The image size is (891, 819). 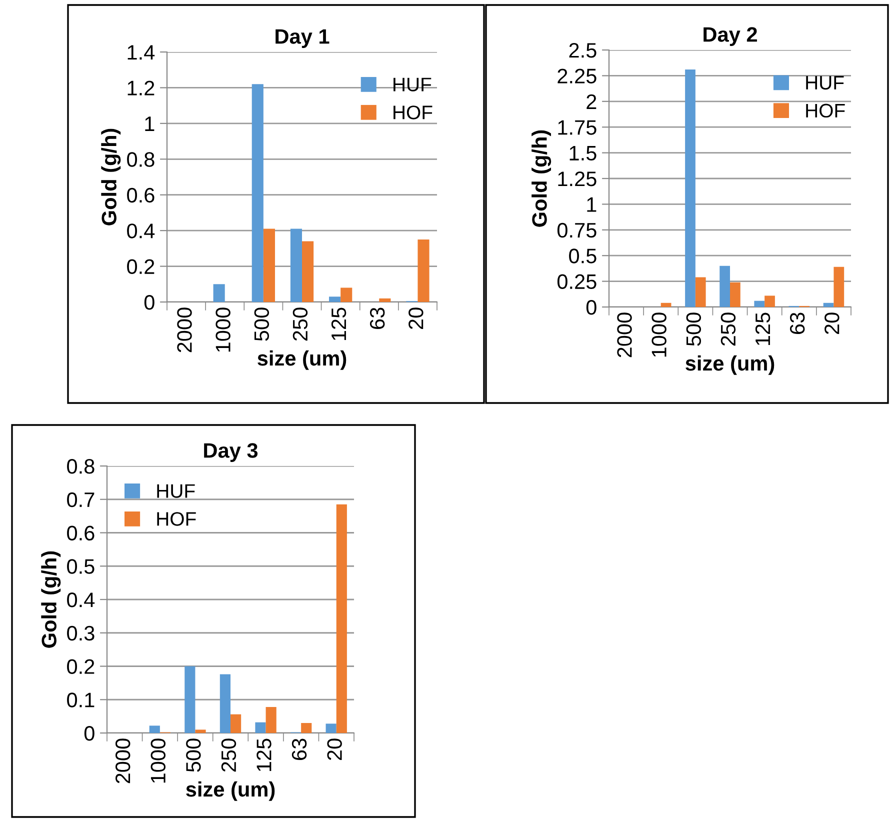 What do you see at coordinates (577, 179) in the screenshot?
I see `y-tick-label: 1.25` at bounding box center [577, 179].